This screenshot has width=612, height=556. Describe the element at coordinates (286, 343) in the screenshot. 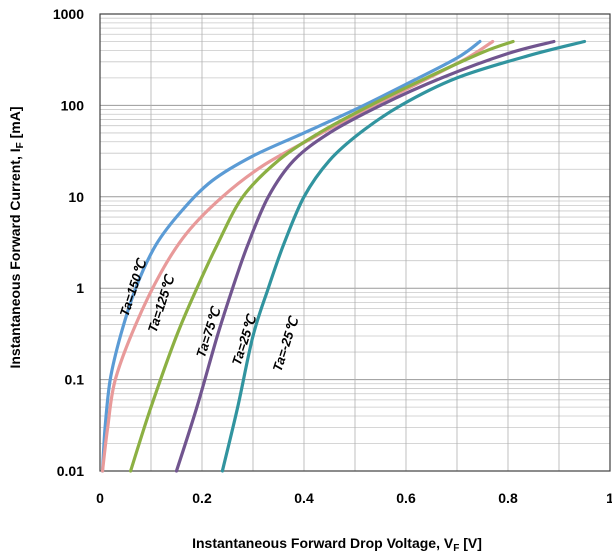

I see `series-label: Ta=-25℃` at that location.